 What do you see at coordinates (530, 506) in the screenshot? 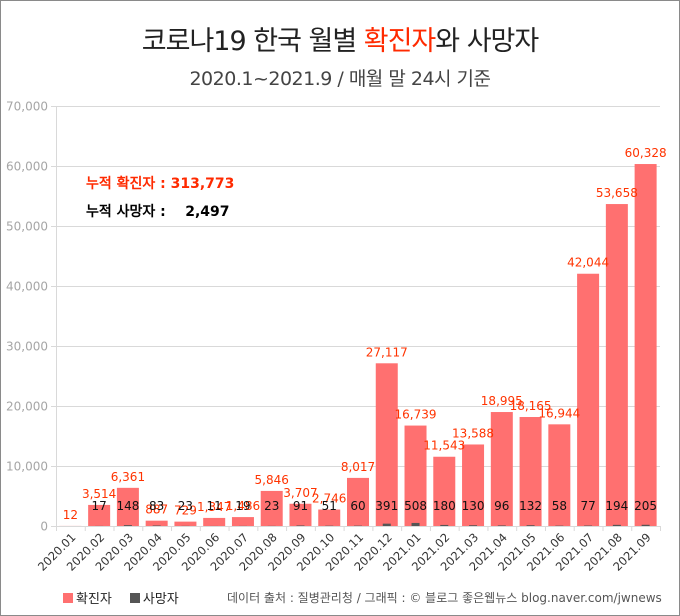
I see `data-label-deaths: 132` at bounding box center [530, 506].